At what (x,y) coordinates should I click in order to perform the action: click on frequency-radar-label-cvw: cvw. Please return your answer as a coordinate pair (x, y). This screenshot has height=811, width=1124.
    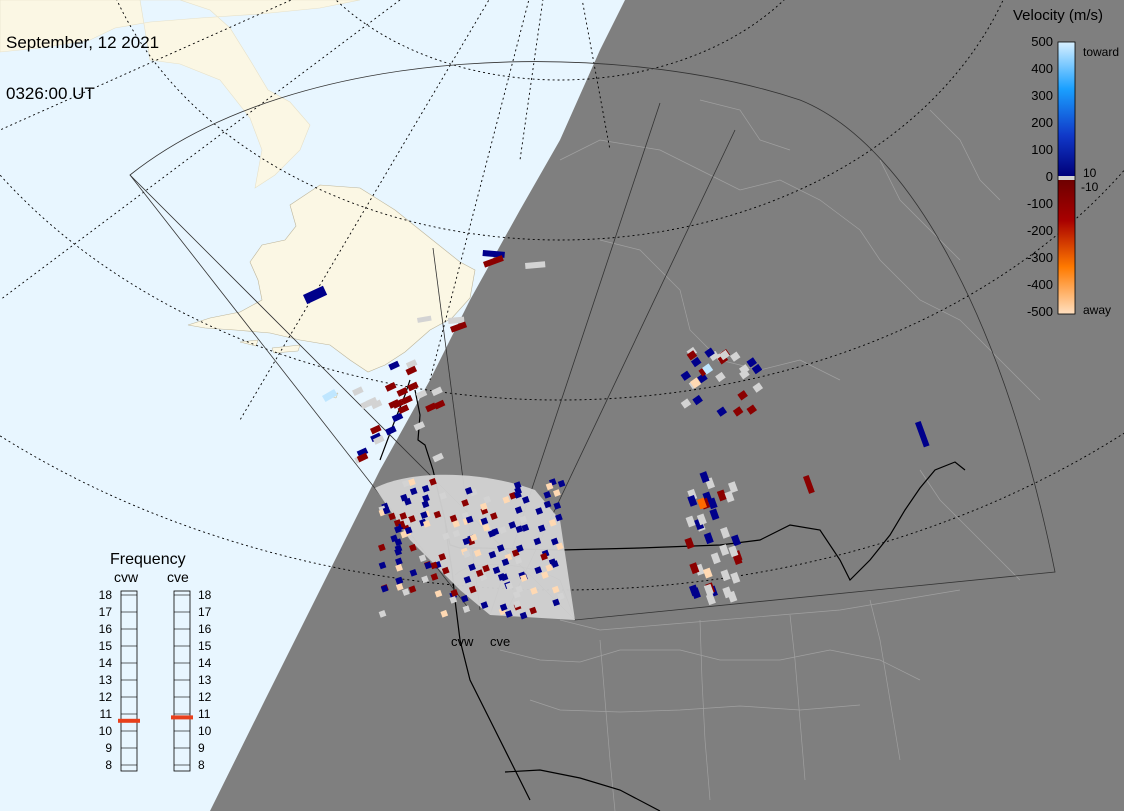
    Looking at the image, I should click on (126, 577).